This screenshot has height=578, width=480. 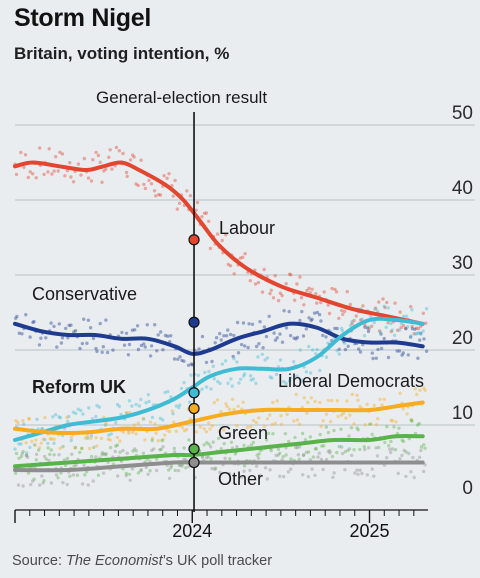 What do you see at coordinates (243, 433) in the screenshot?
I see `series-label-green: Green` at bounding box center [243, 433].